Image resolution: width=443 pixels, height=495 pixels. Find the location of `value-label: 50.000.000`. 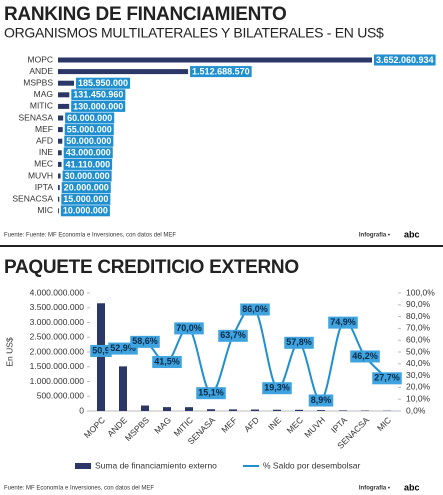

value-label: 50.000.000 is located at coordinates (88, 141).